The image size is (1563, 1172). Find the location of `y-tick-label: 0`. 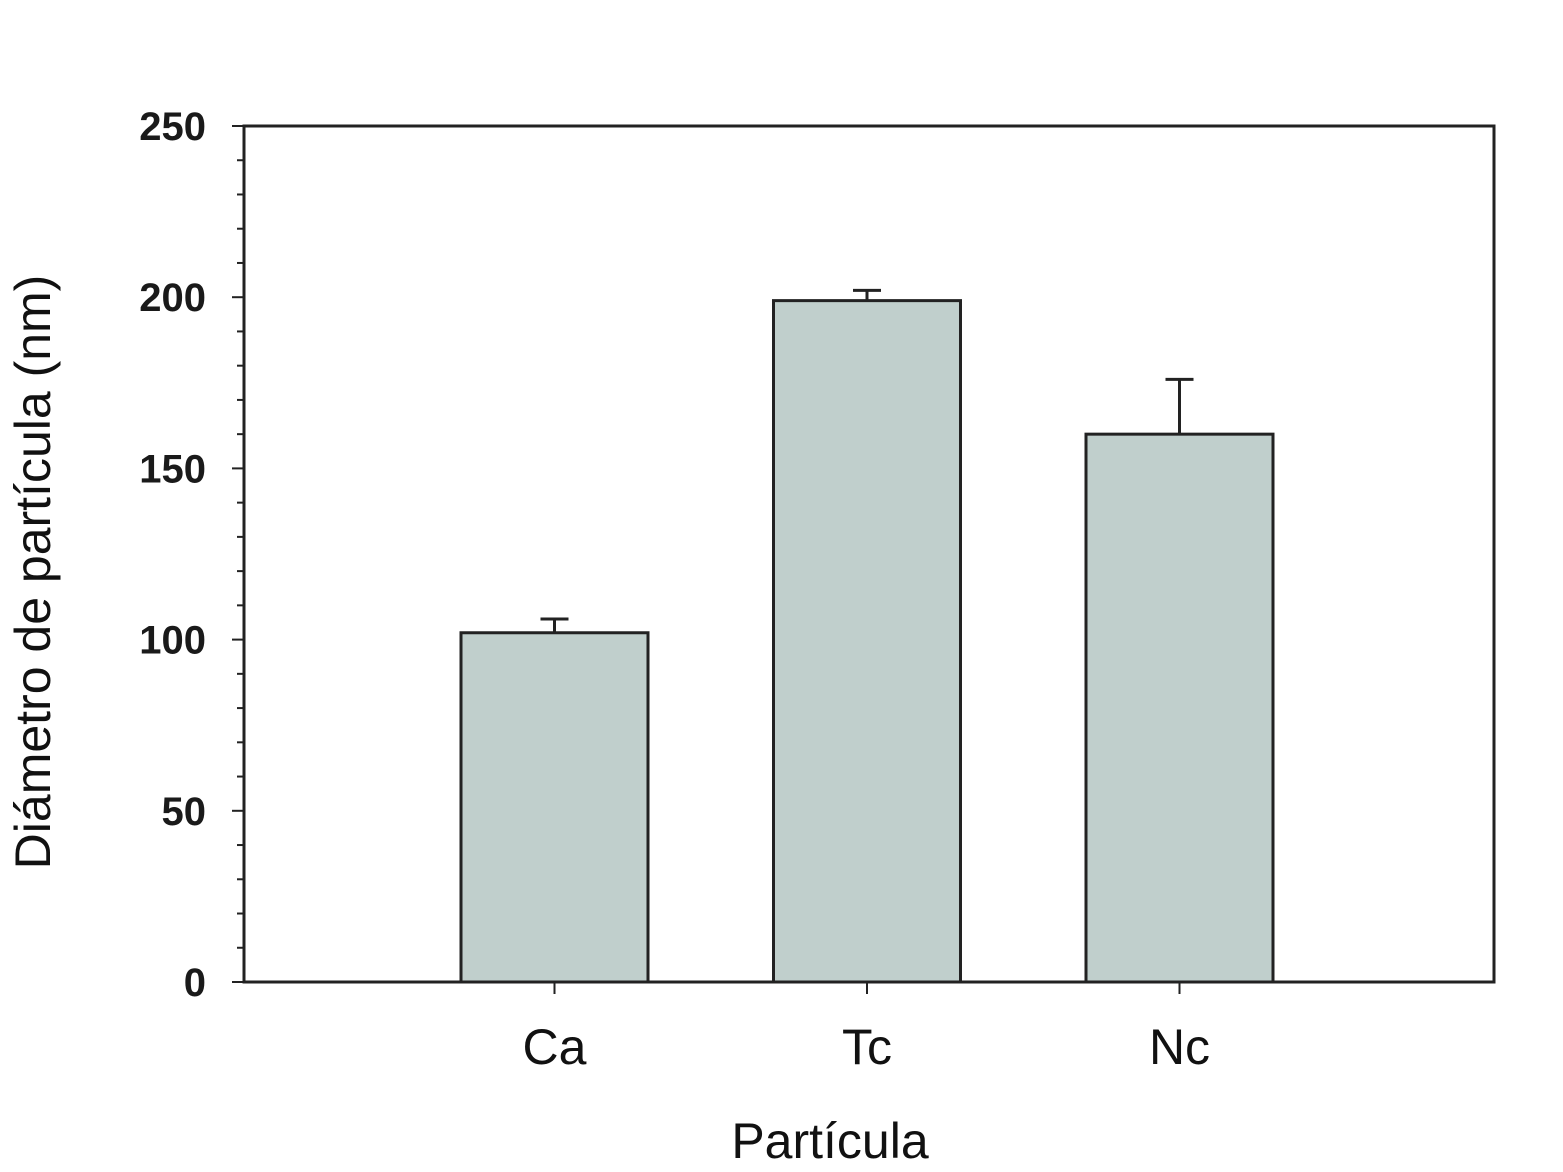

y-tick-label: 0 is located at coordinates (195, 983).